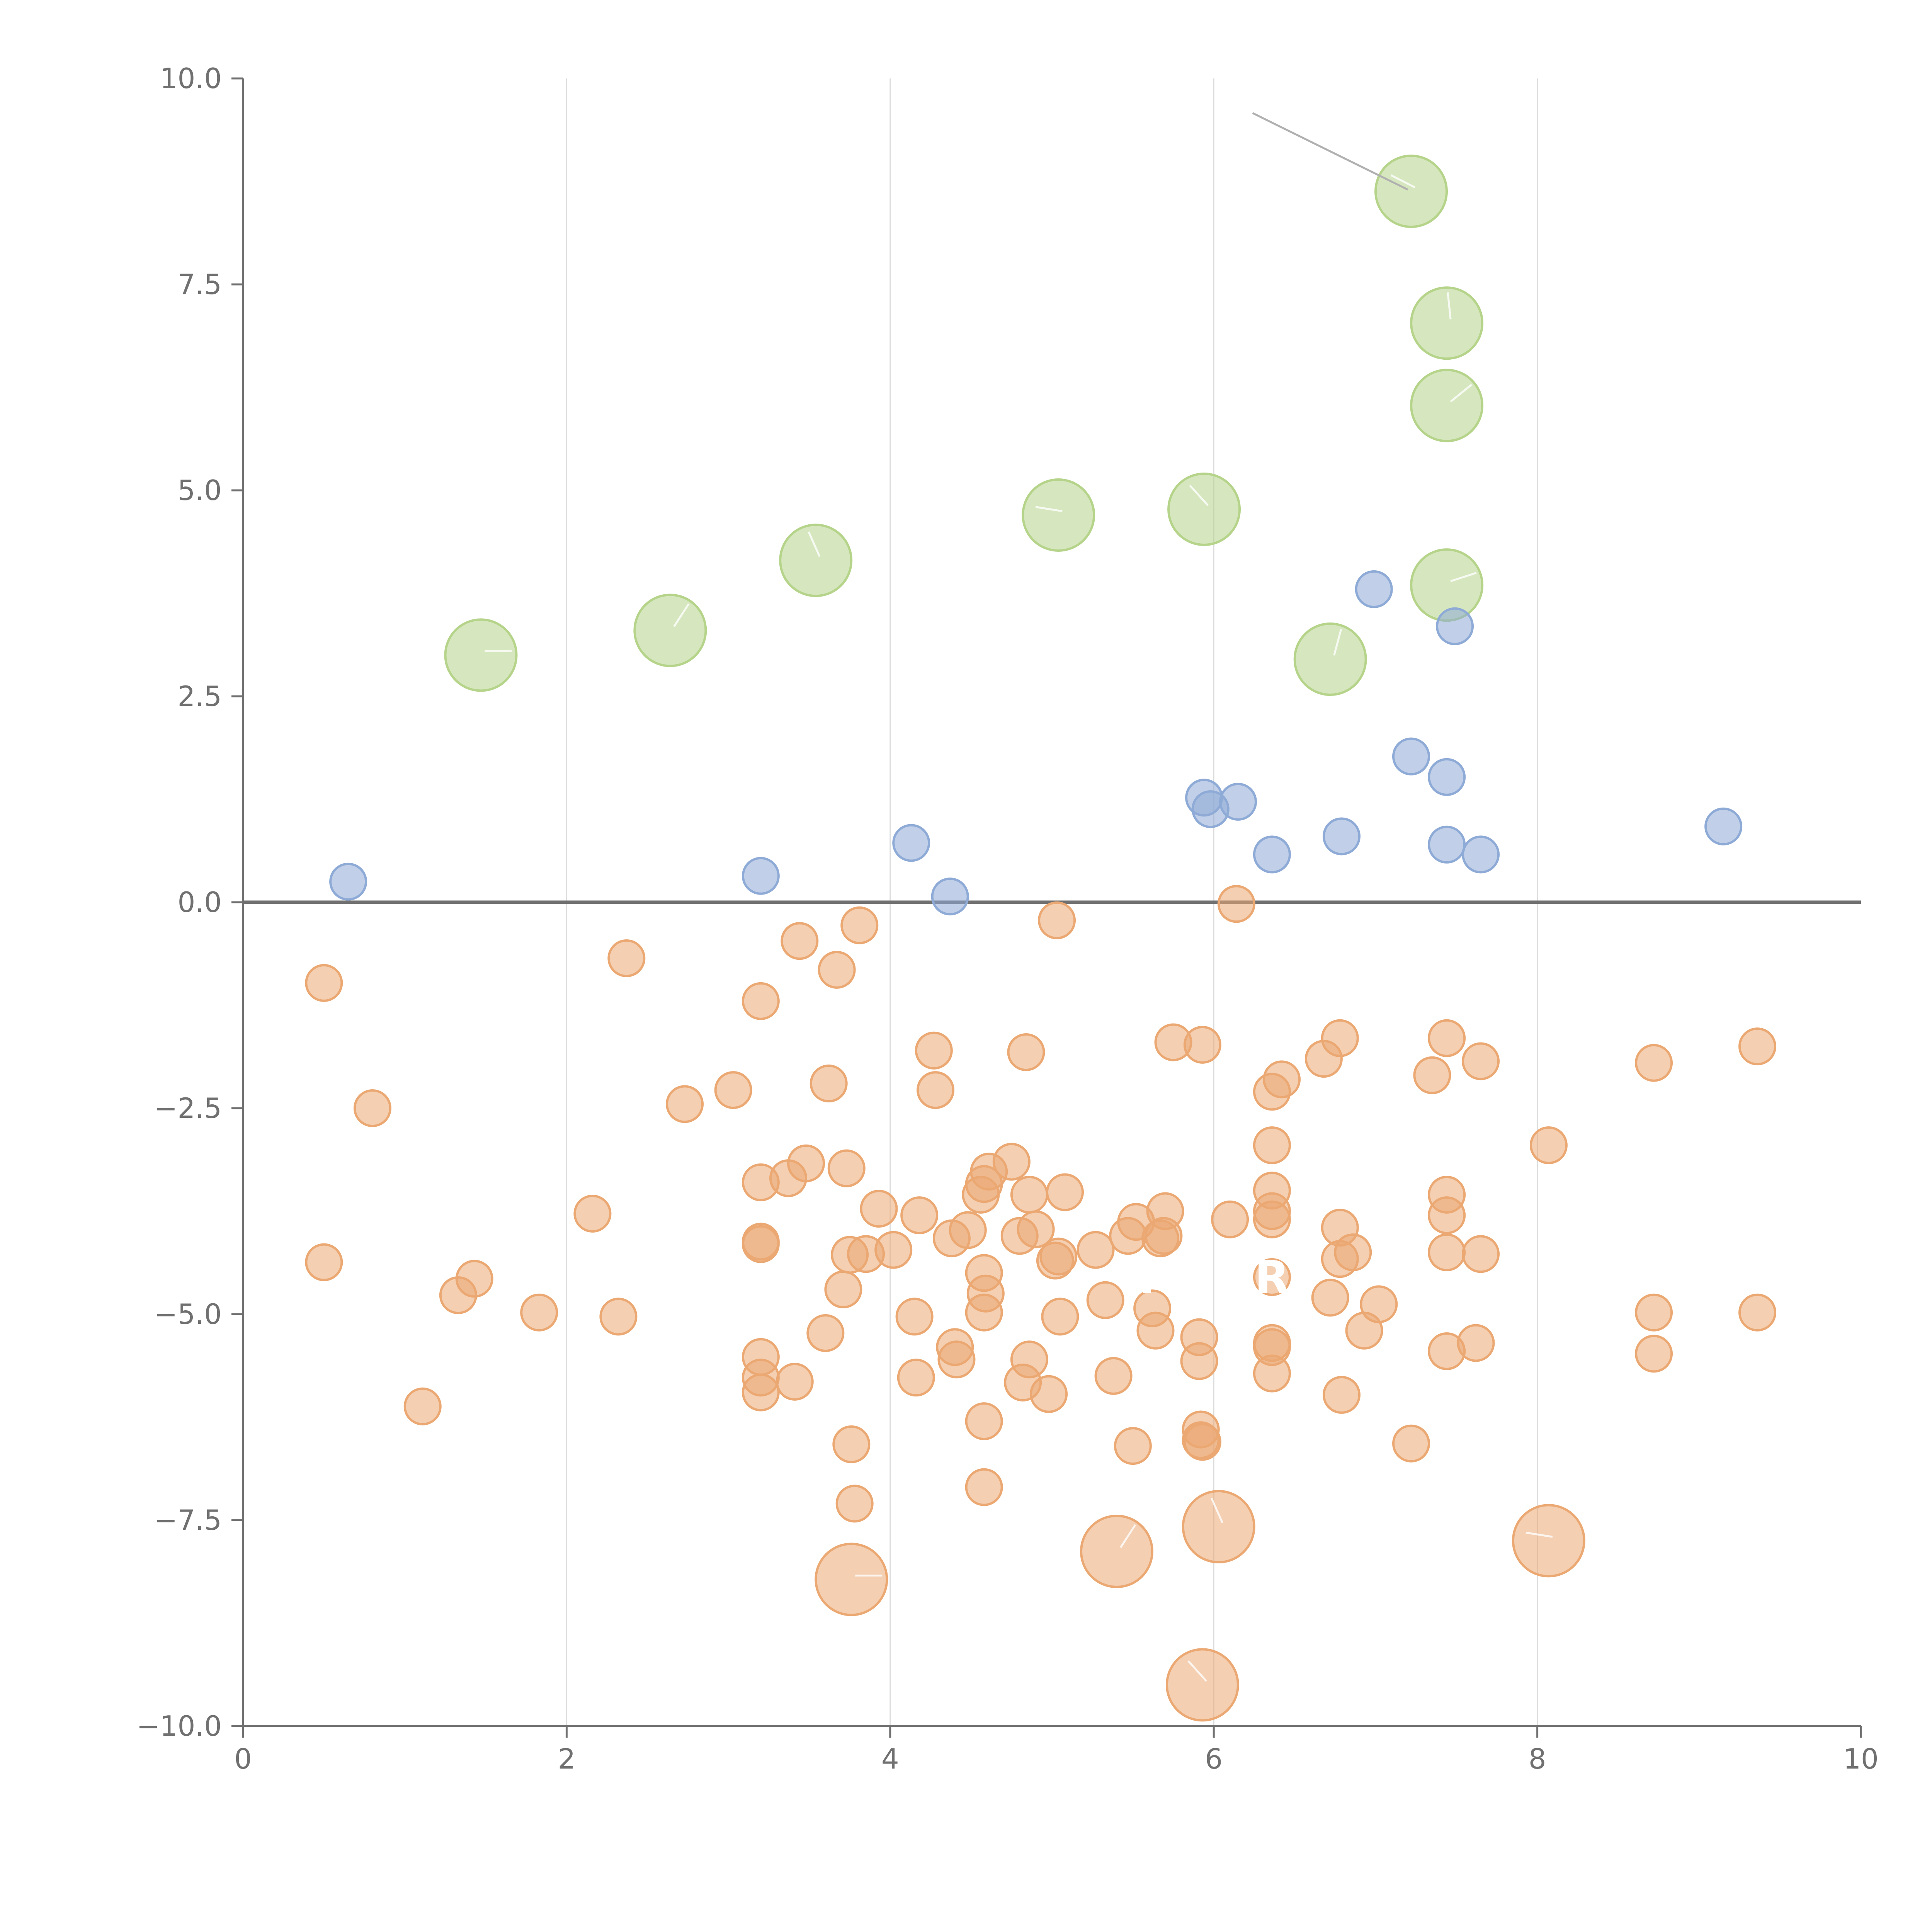 The width and height of the screenshot is (1932, 1932). I want to click on y-tick-label: −10.0, so click(179, 1726).